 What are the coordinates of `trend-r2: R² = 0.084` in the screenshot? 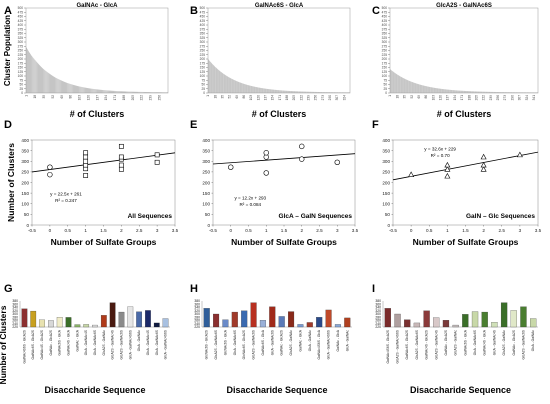 It's located at (250, 204).